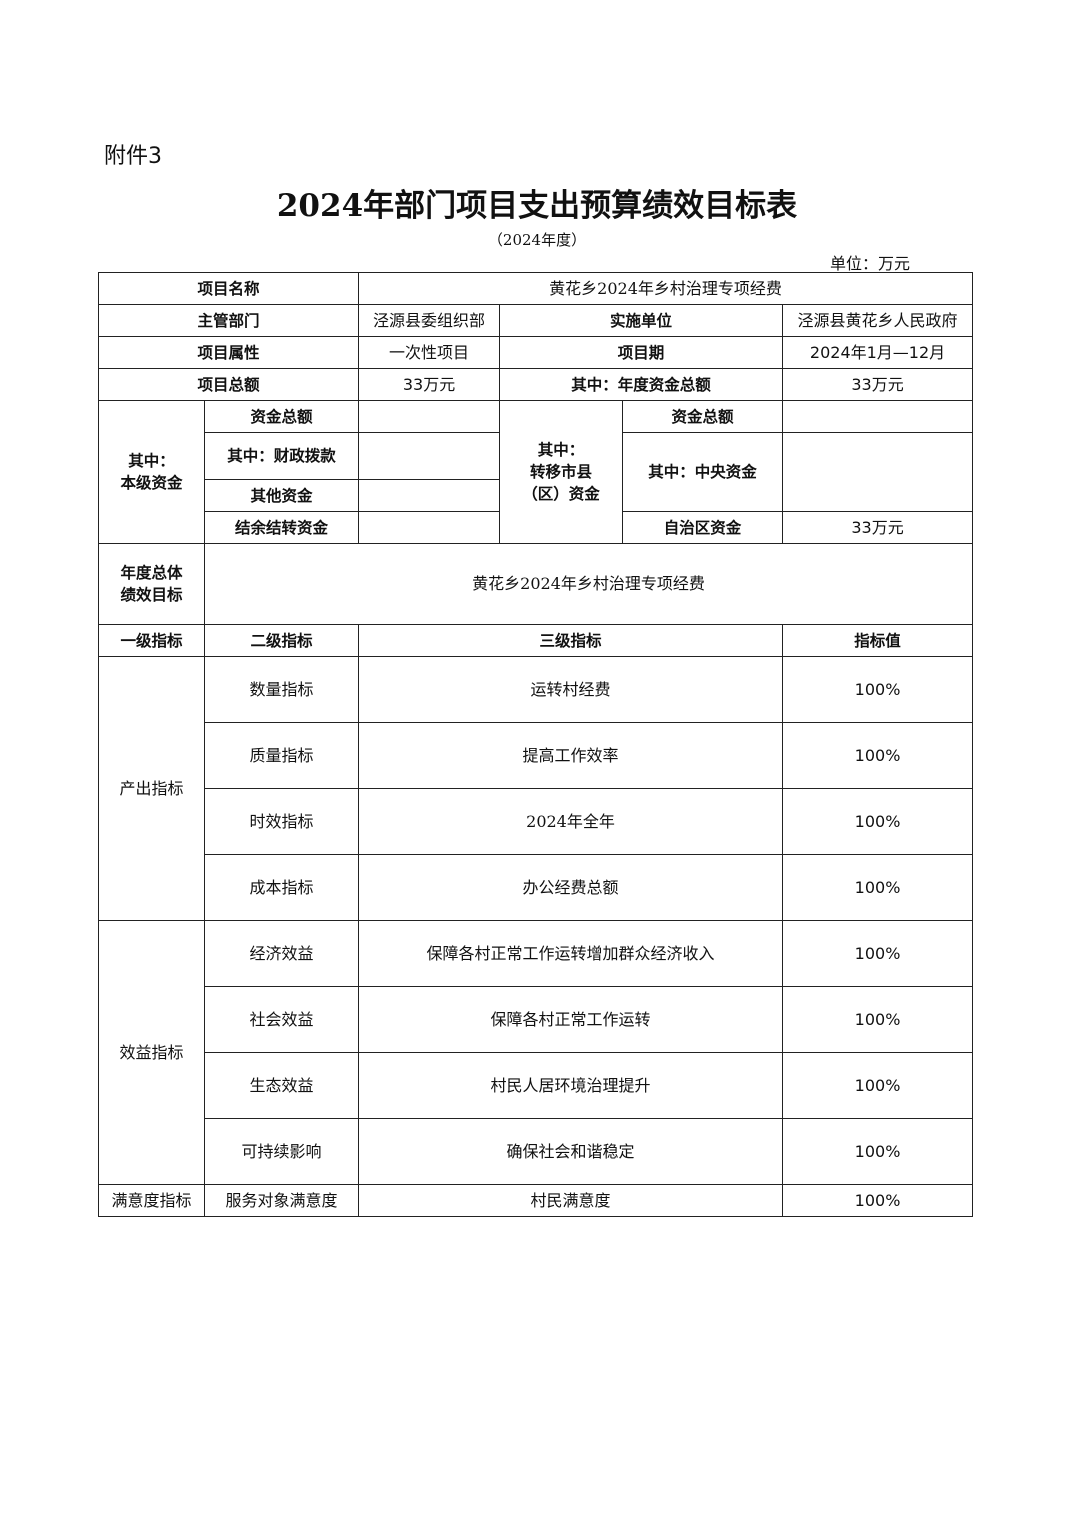 Image resolution: width=1074 pixels, height=1520 pixels. I want to click on indicator-row: 质量指标 提高工作效率 100%, so click(536, 755).